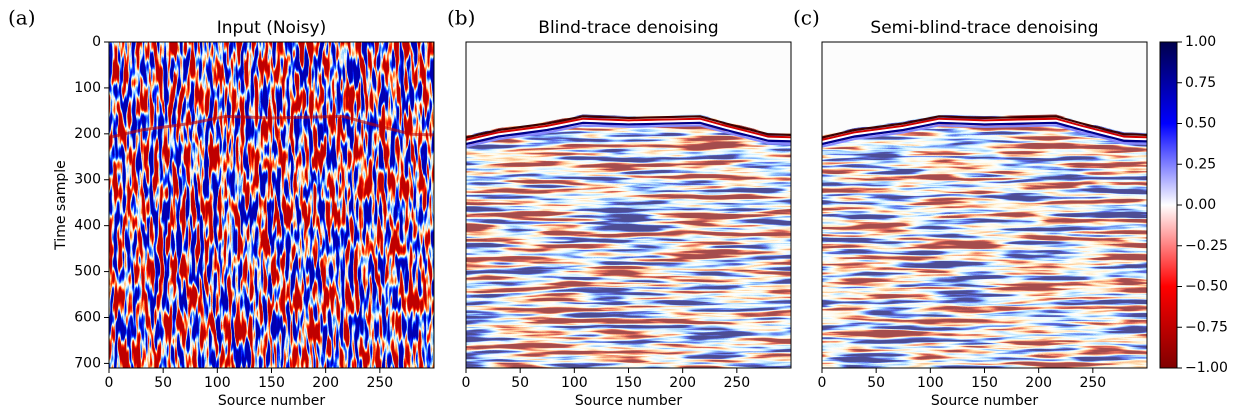  Describe the element at coordinates (87, 272) in the screenshot. I see `y-tick-label: 500` at that location.